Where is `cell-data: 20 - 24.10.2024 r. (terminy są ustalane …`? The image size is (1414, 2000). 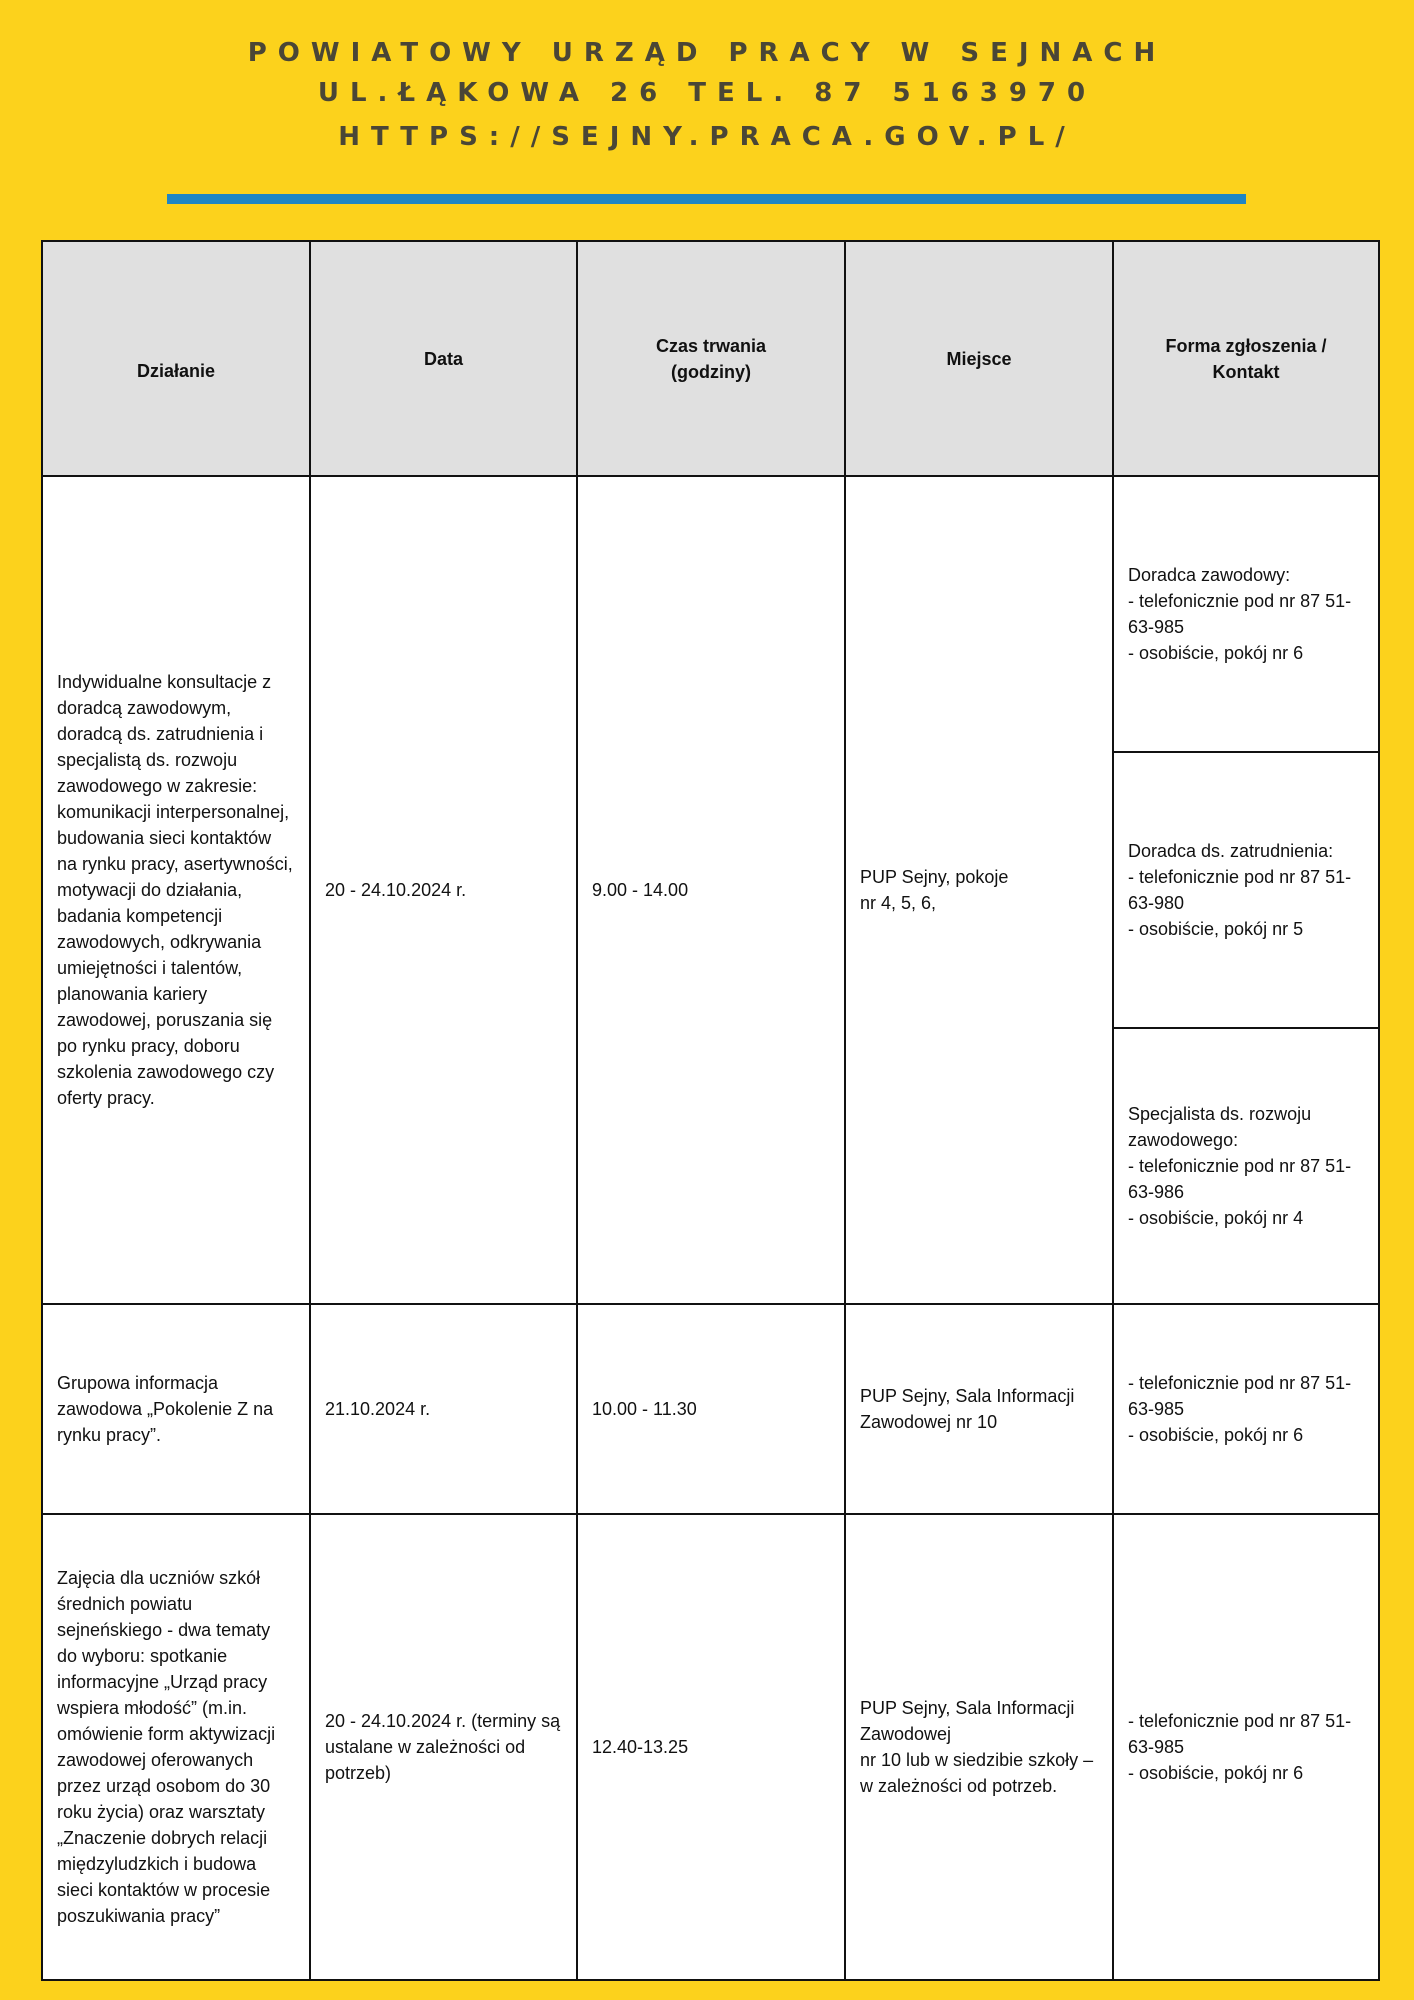
cell-data: 20 - 24.10.2024 r. (terminy są ustalane … is located at coordinates (443, 1747).